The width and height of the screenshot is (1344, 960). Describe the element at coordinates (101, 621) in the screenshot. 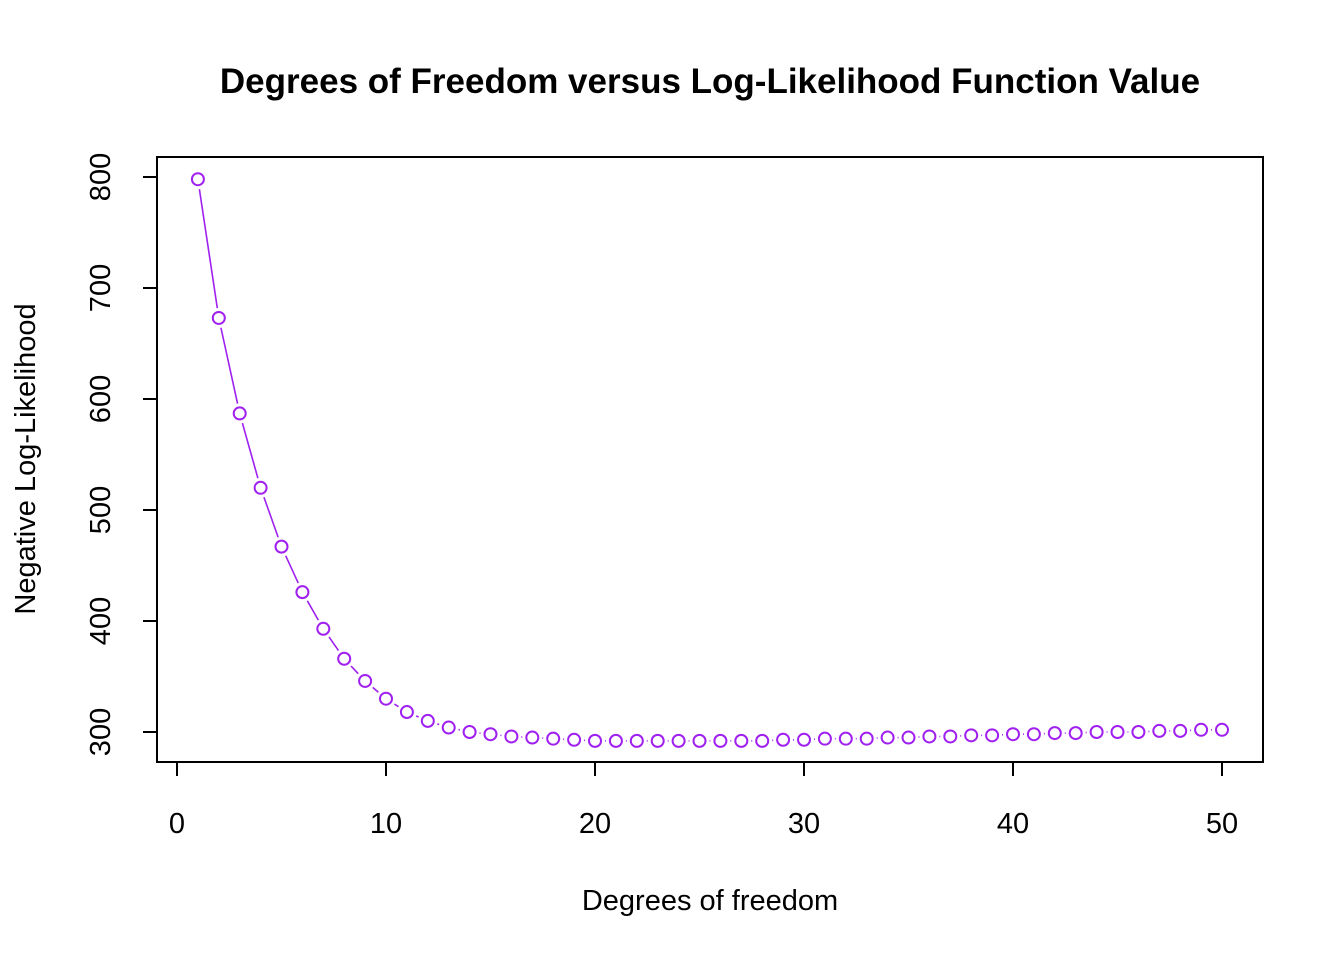

I see `y-tick-label: 400` at that location.